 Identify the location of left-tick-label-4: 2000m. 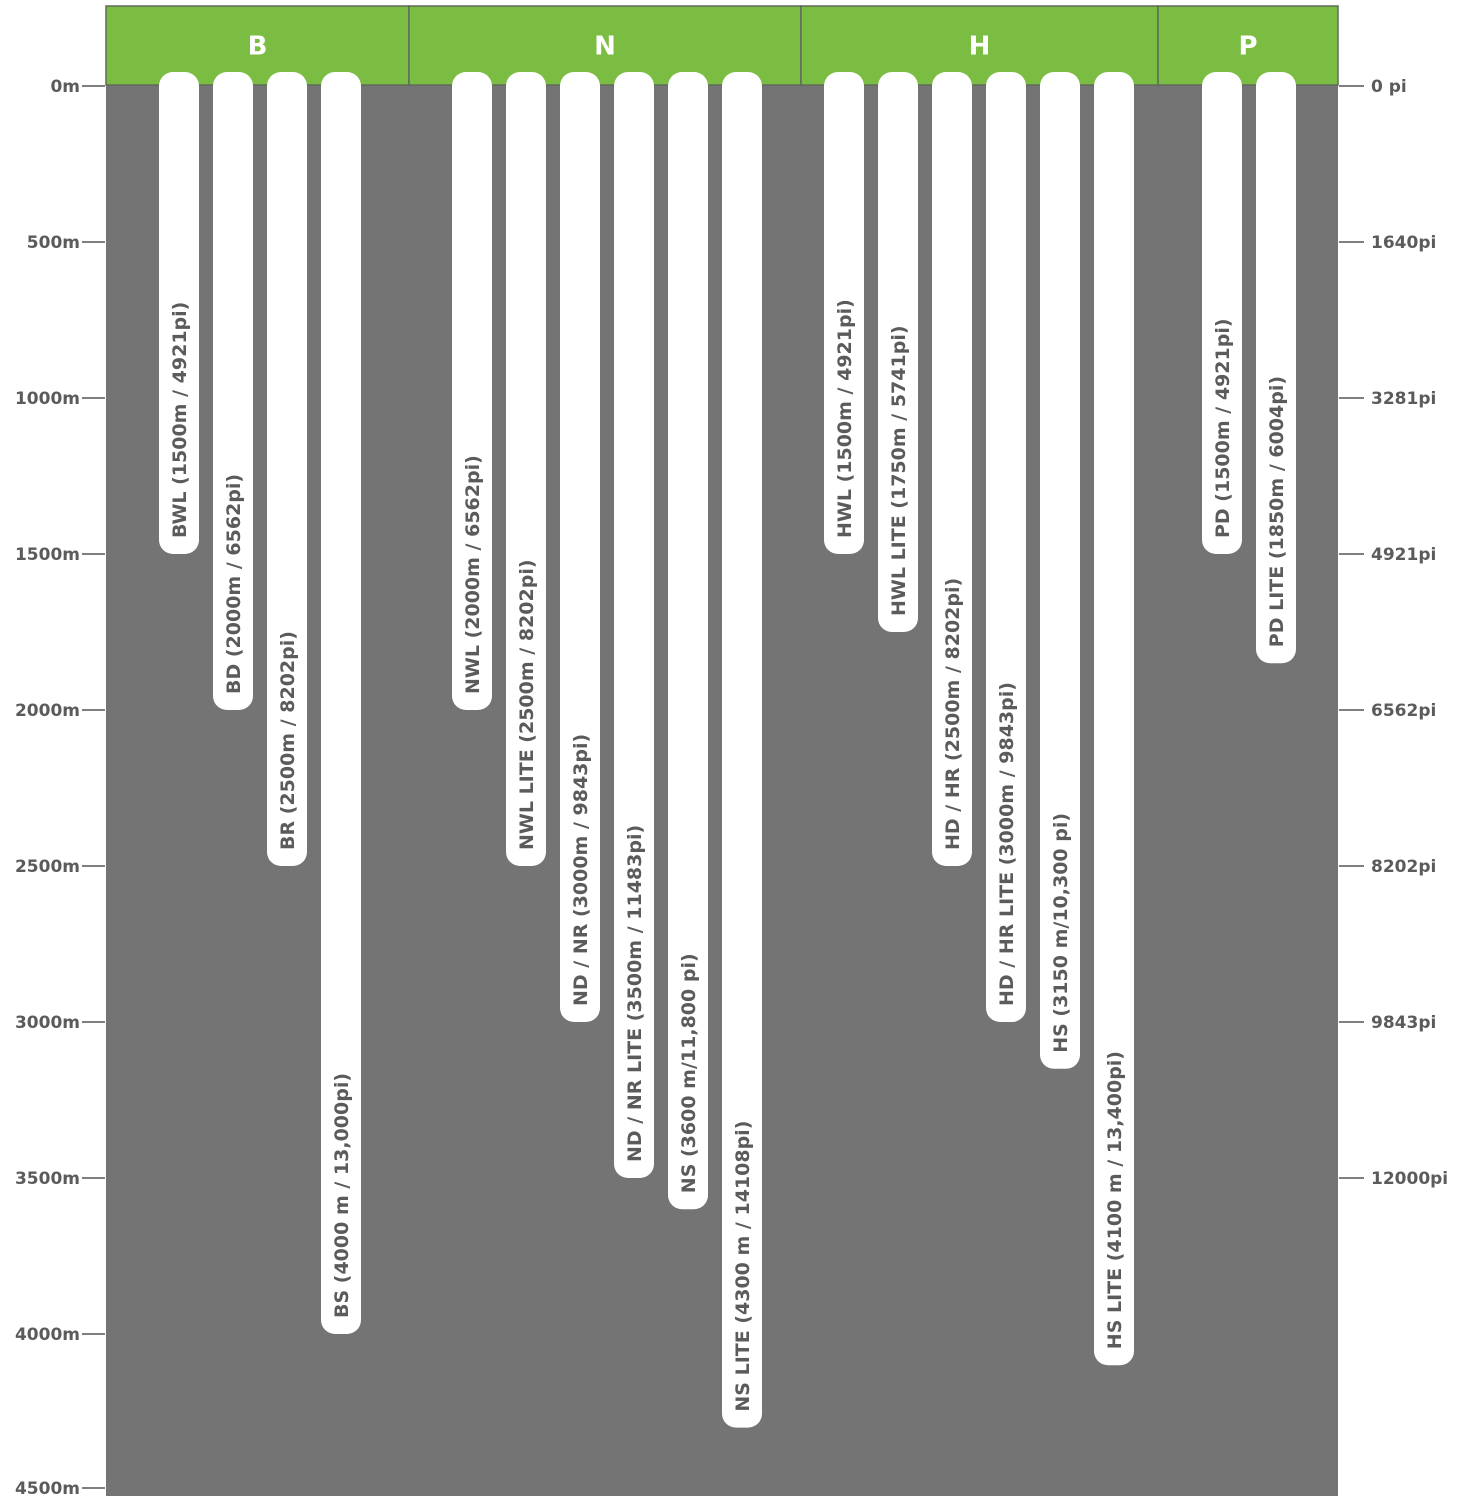
(47, 711).